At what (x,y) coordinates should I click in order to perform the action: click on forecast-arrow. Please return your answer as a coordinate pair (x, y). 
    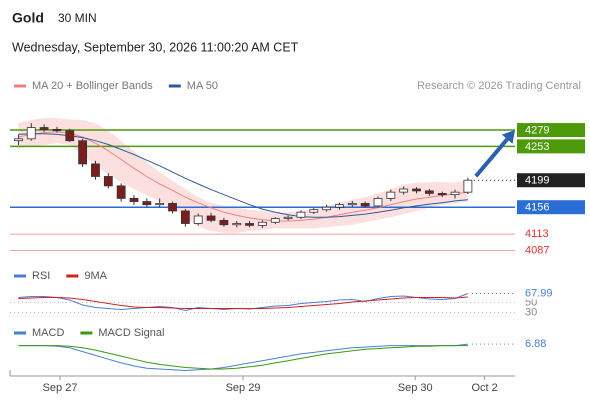
    Looking at the image, I should click on (491, 157).